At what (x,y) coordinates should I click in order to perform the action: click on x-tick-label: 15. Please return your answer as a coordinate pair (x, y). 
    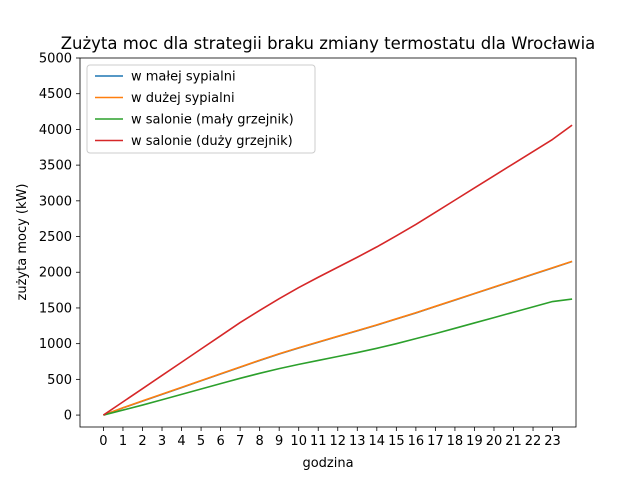
    Looking at the image, I should click on (396, 441).